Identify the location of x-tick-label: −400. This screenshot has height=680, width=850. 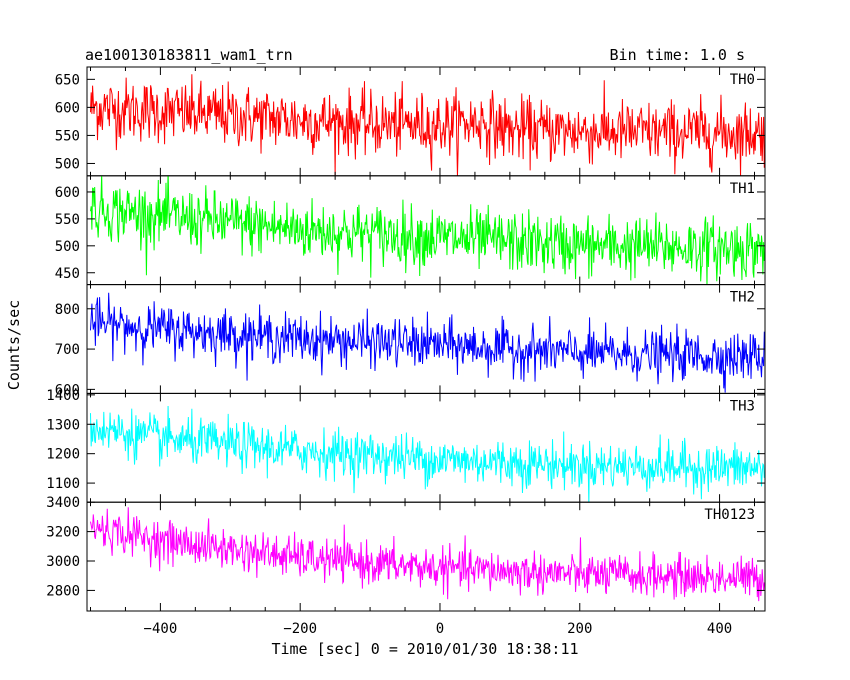
(161, 629).